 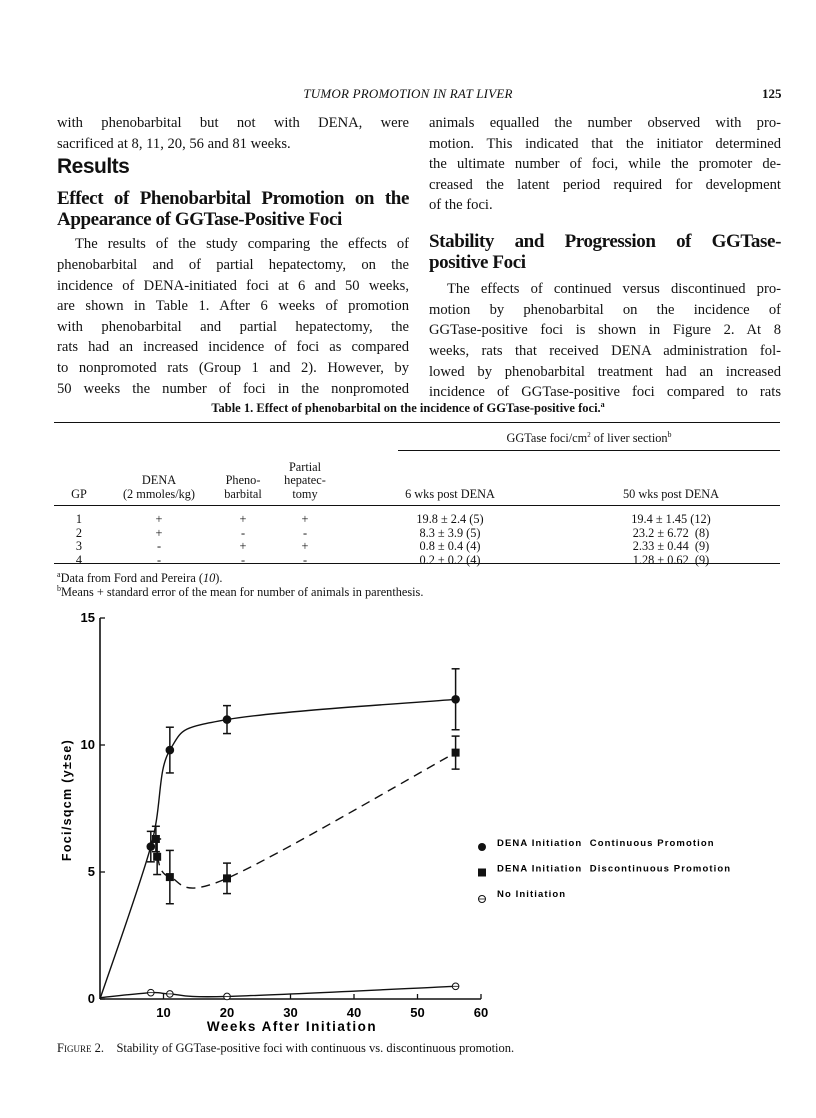 I want to click on footnote-part: )., so click(x=219, y=578).